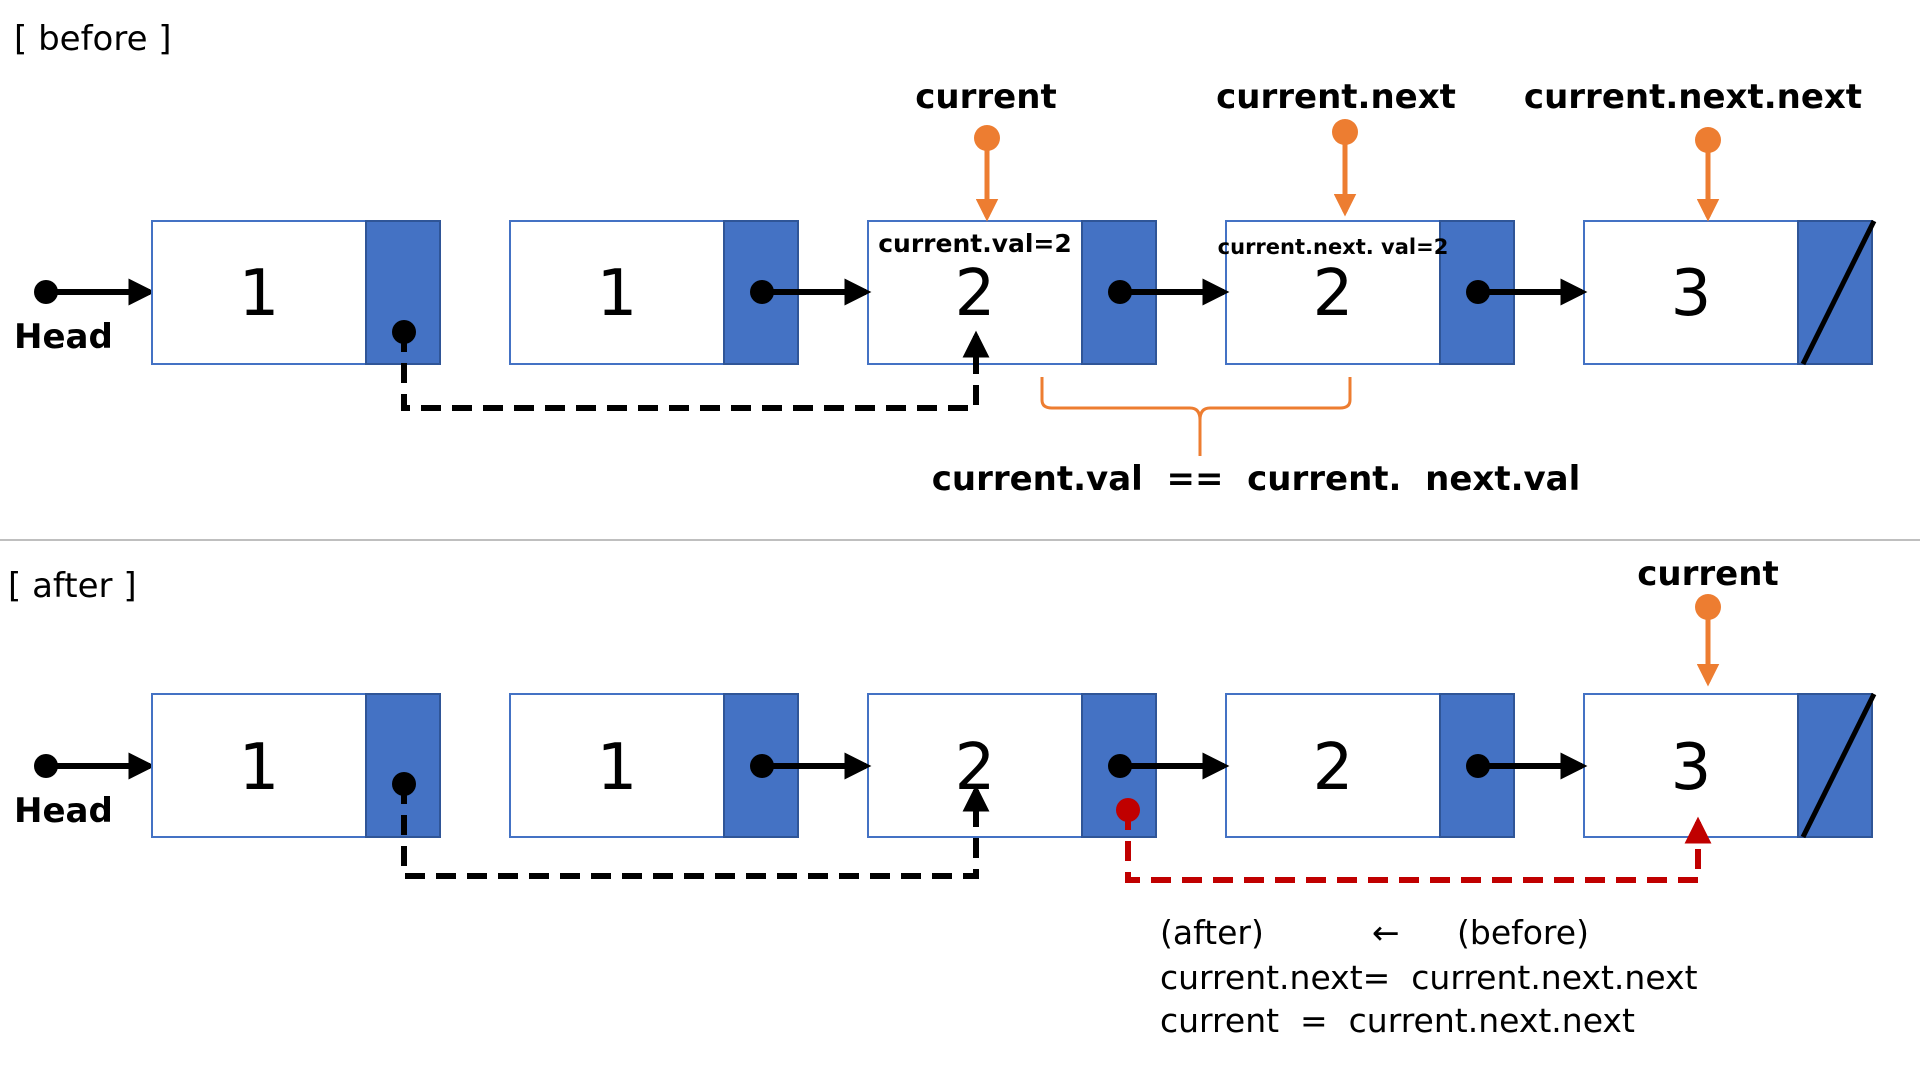 This screenshot has height=1080, width=1920. I want to click on svg-text: current.next.next, so click(1693, 97).